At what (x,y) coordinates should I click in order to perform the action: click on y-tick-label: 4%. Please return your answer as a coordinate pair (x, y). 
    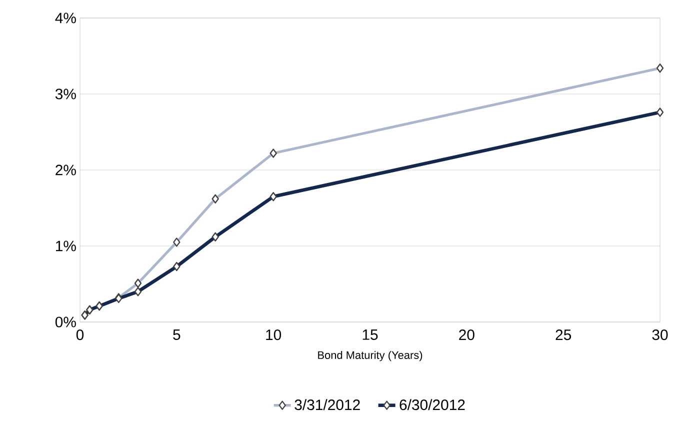
    Looking at the image, I should click on (65, 18).